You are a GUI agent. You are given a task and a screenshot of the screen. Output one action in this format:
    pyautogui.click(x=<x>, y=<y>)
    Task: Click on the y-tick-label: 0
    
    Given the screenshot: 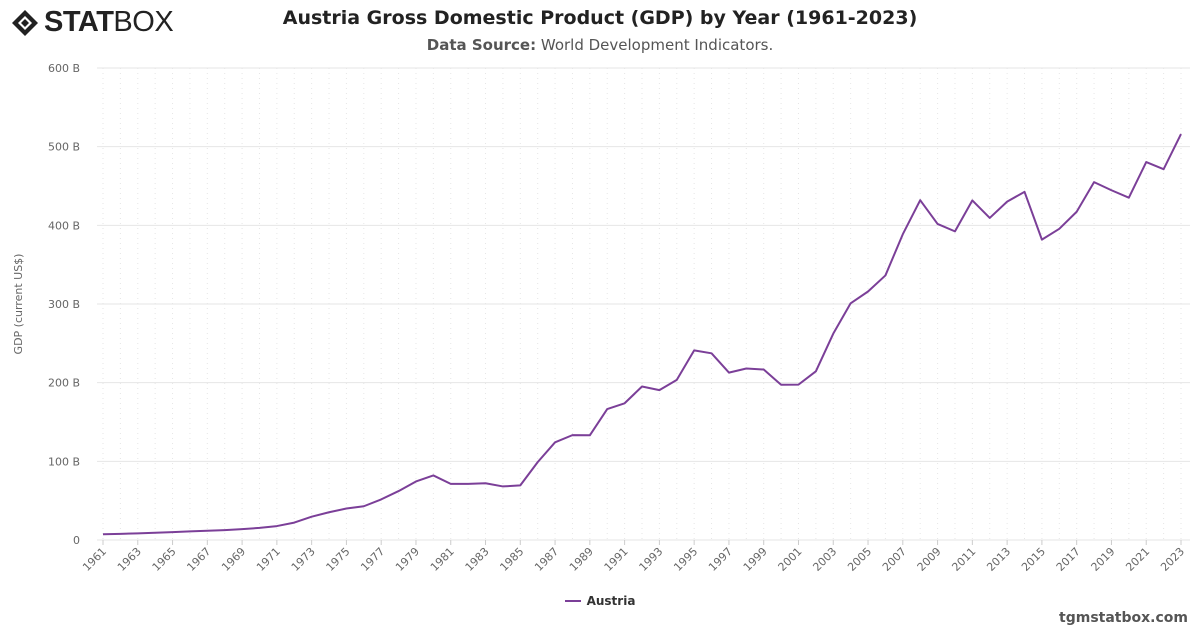 What is the action you would take?
    pyautogui.click(x=76, y=540)
    